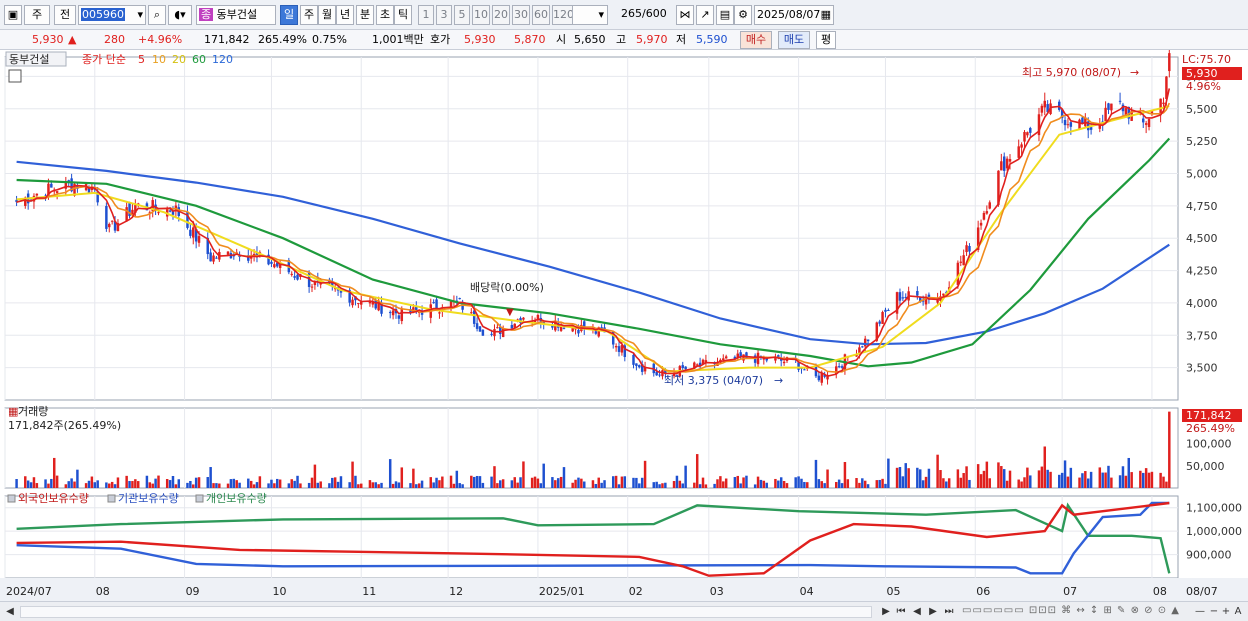 The image size is (1248, 621). I want to click on drawing-icon: ↗, so click(705, 15).